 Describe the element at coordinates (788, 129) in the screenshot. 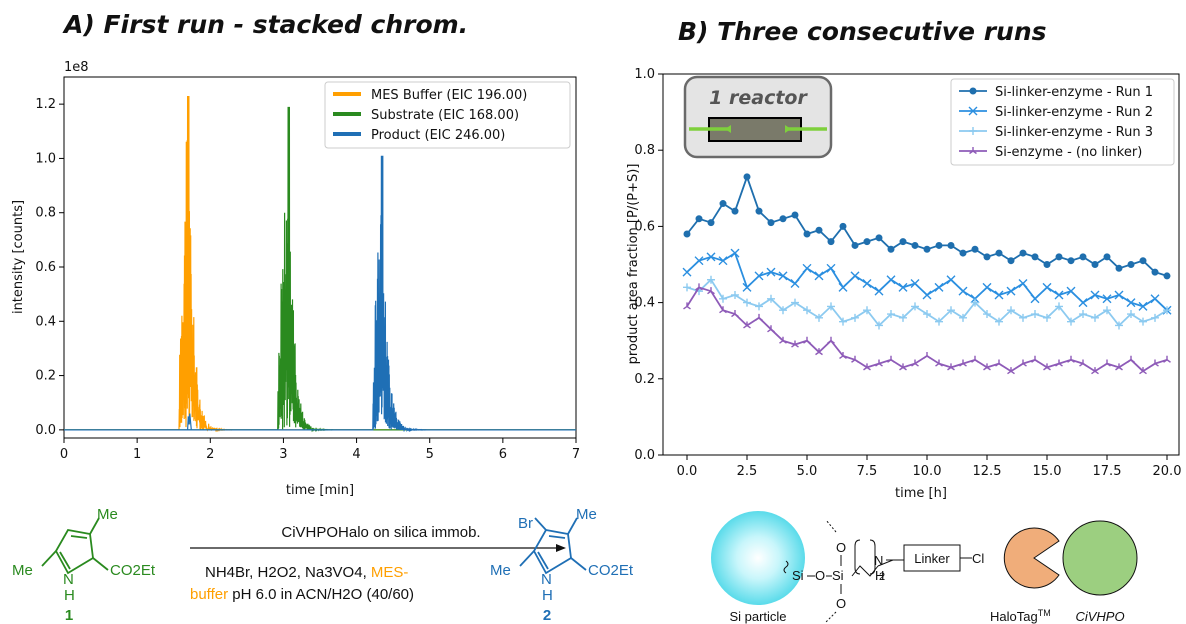

I see `arrow-out-icon` at that location.